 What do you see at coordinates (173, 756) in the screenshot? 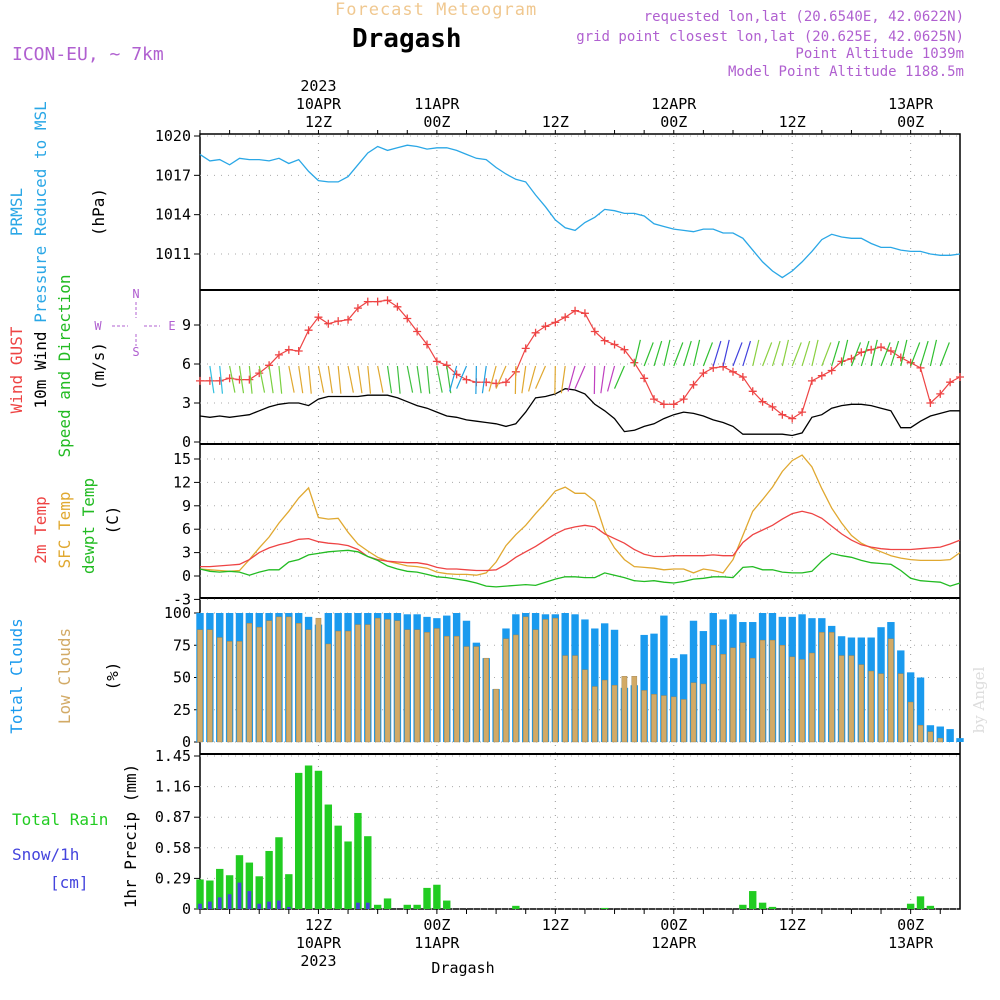
I see `precip-ytick-label: 1.45` at bounding box center [173, 756].